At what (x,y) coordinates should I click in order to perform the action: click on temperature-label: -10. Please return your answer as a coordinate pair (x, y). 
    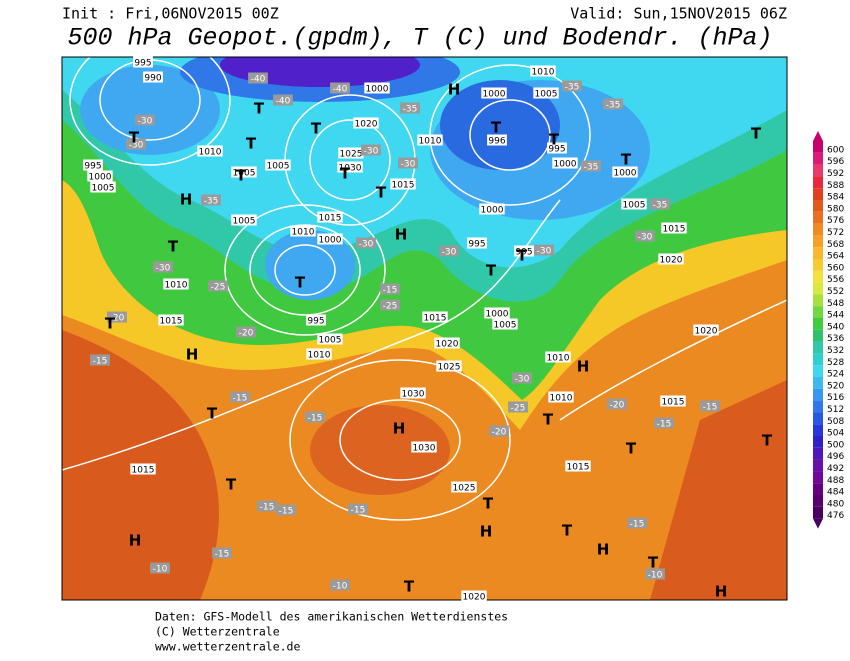
    Looking at the image, I should click on (340, 587).